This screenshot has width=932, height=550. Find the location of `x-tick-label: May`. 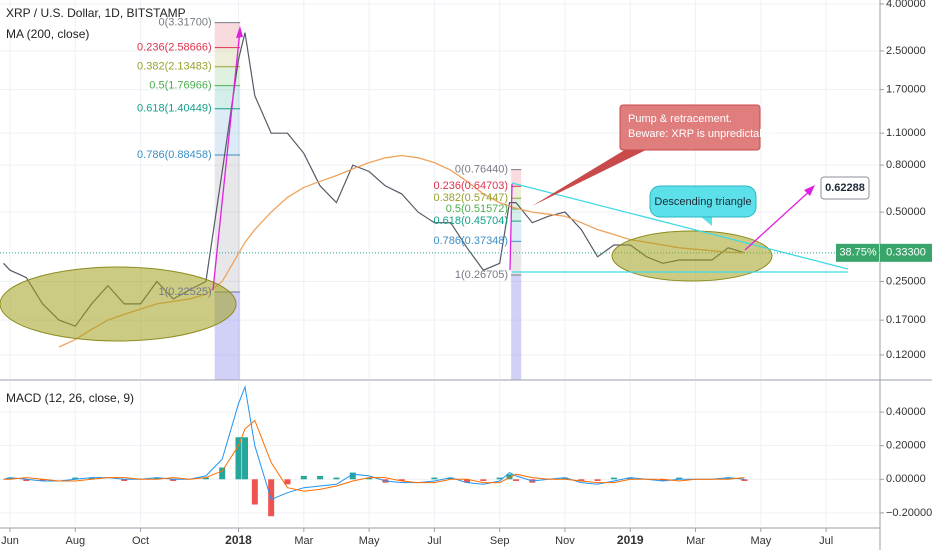

x-tick-label: May is located at coordinates (760, 541).